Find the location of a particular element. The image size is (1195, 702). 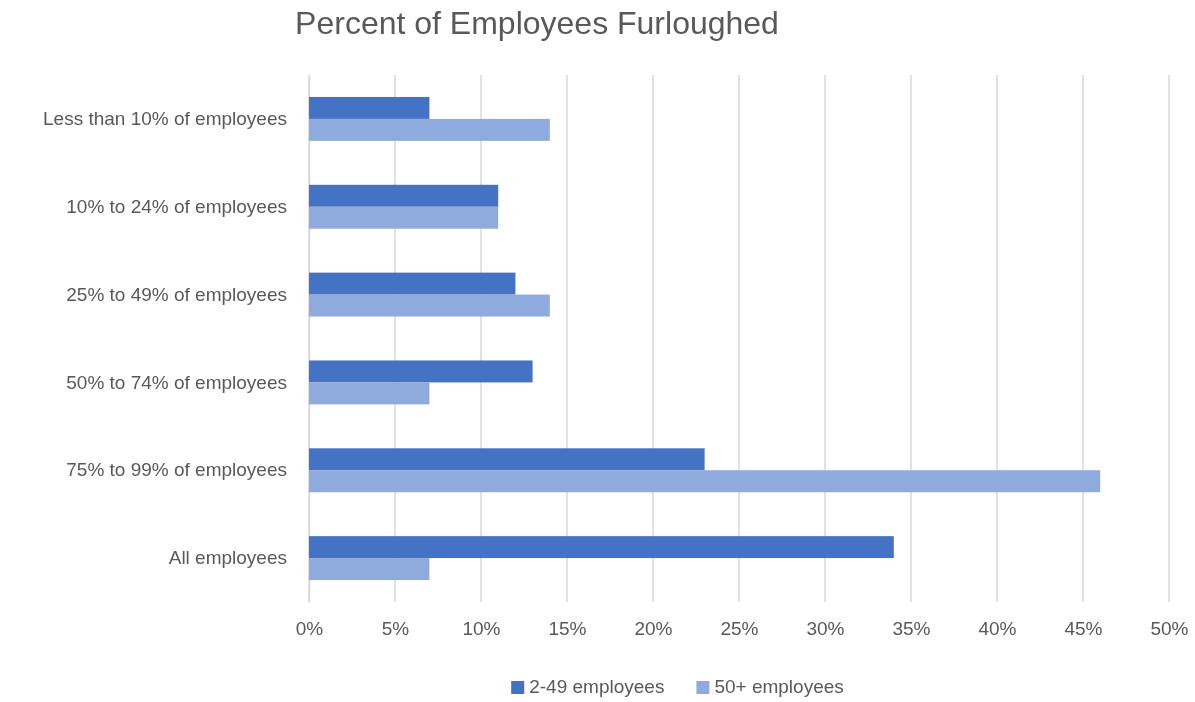

y-tick-label: 25% to 49% of employees is located at coordinates (176, 294).